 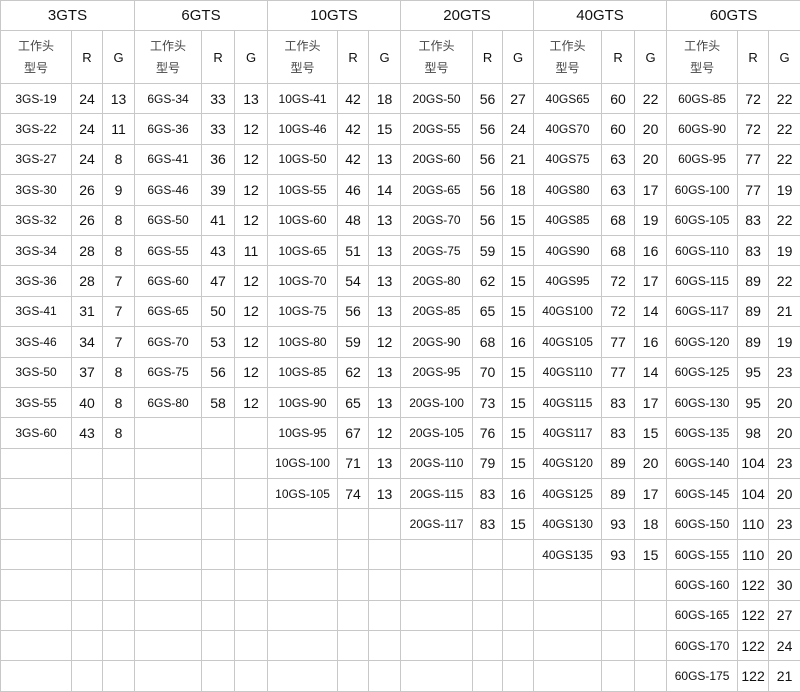 What do you see at coordinates (218, 190) in the screenshot?
I see `r-cell: 39` at bounding box center [218, 190].